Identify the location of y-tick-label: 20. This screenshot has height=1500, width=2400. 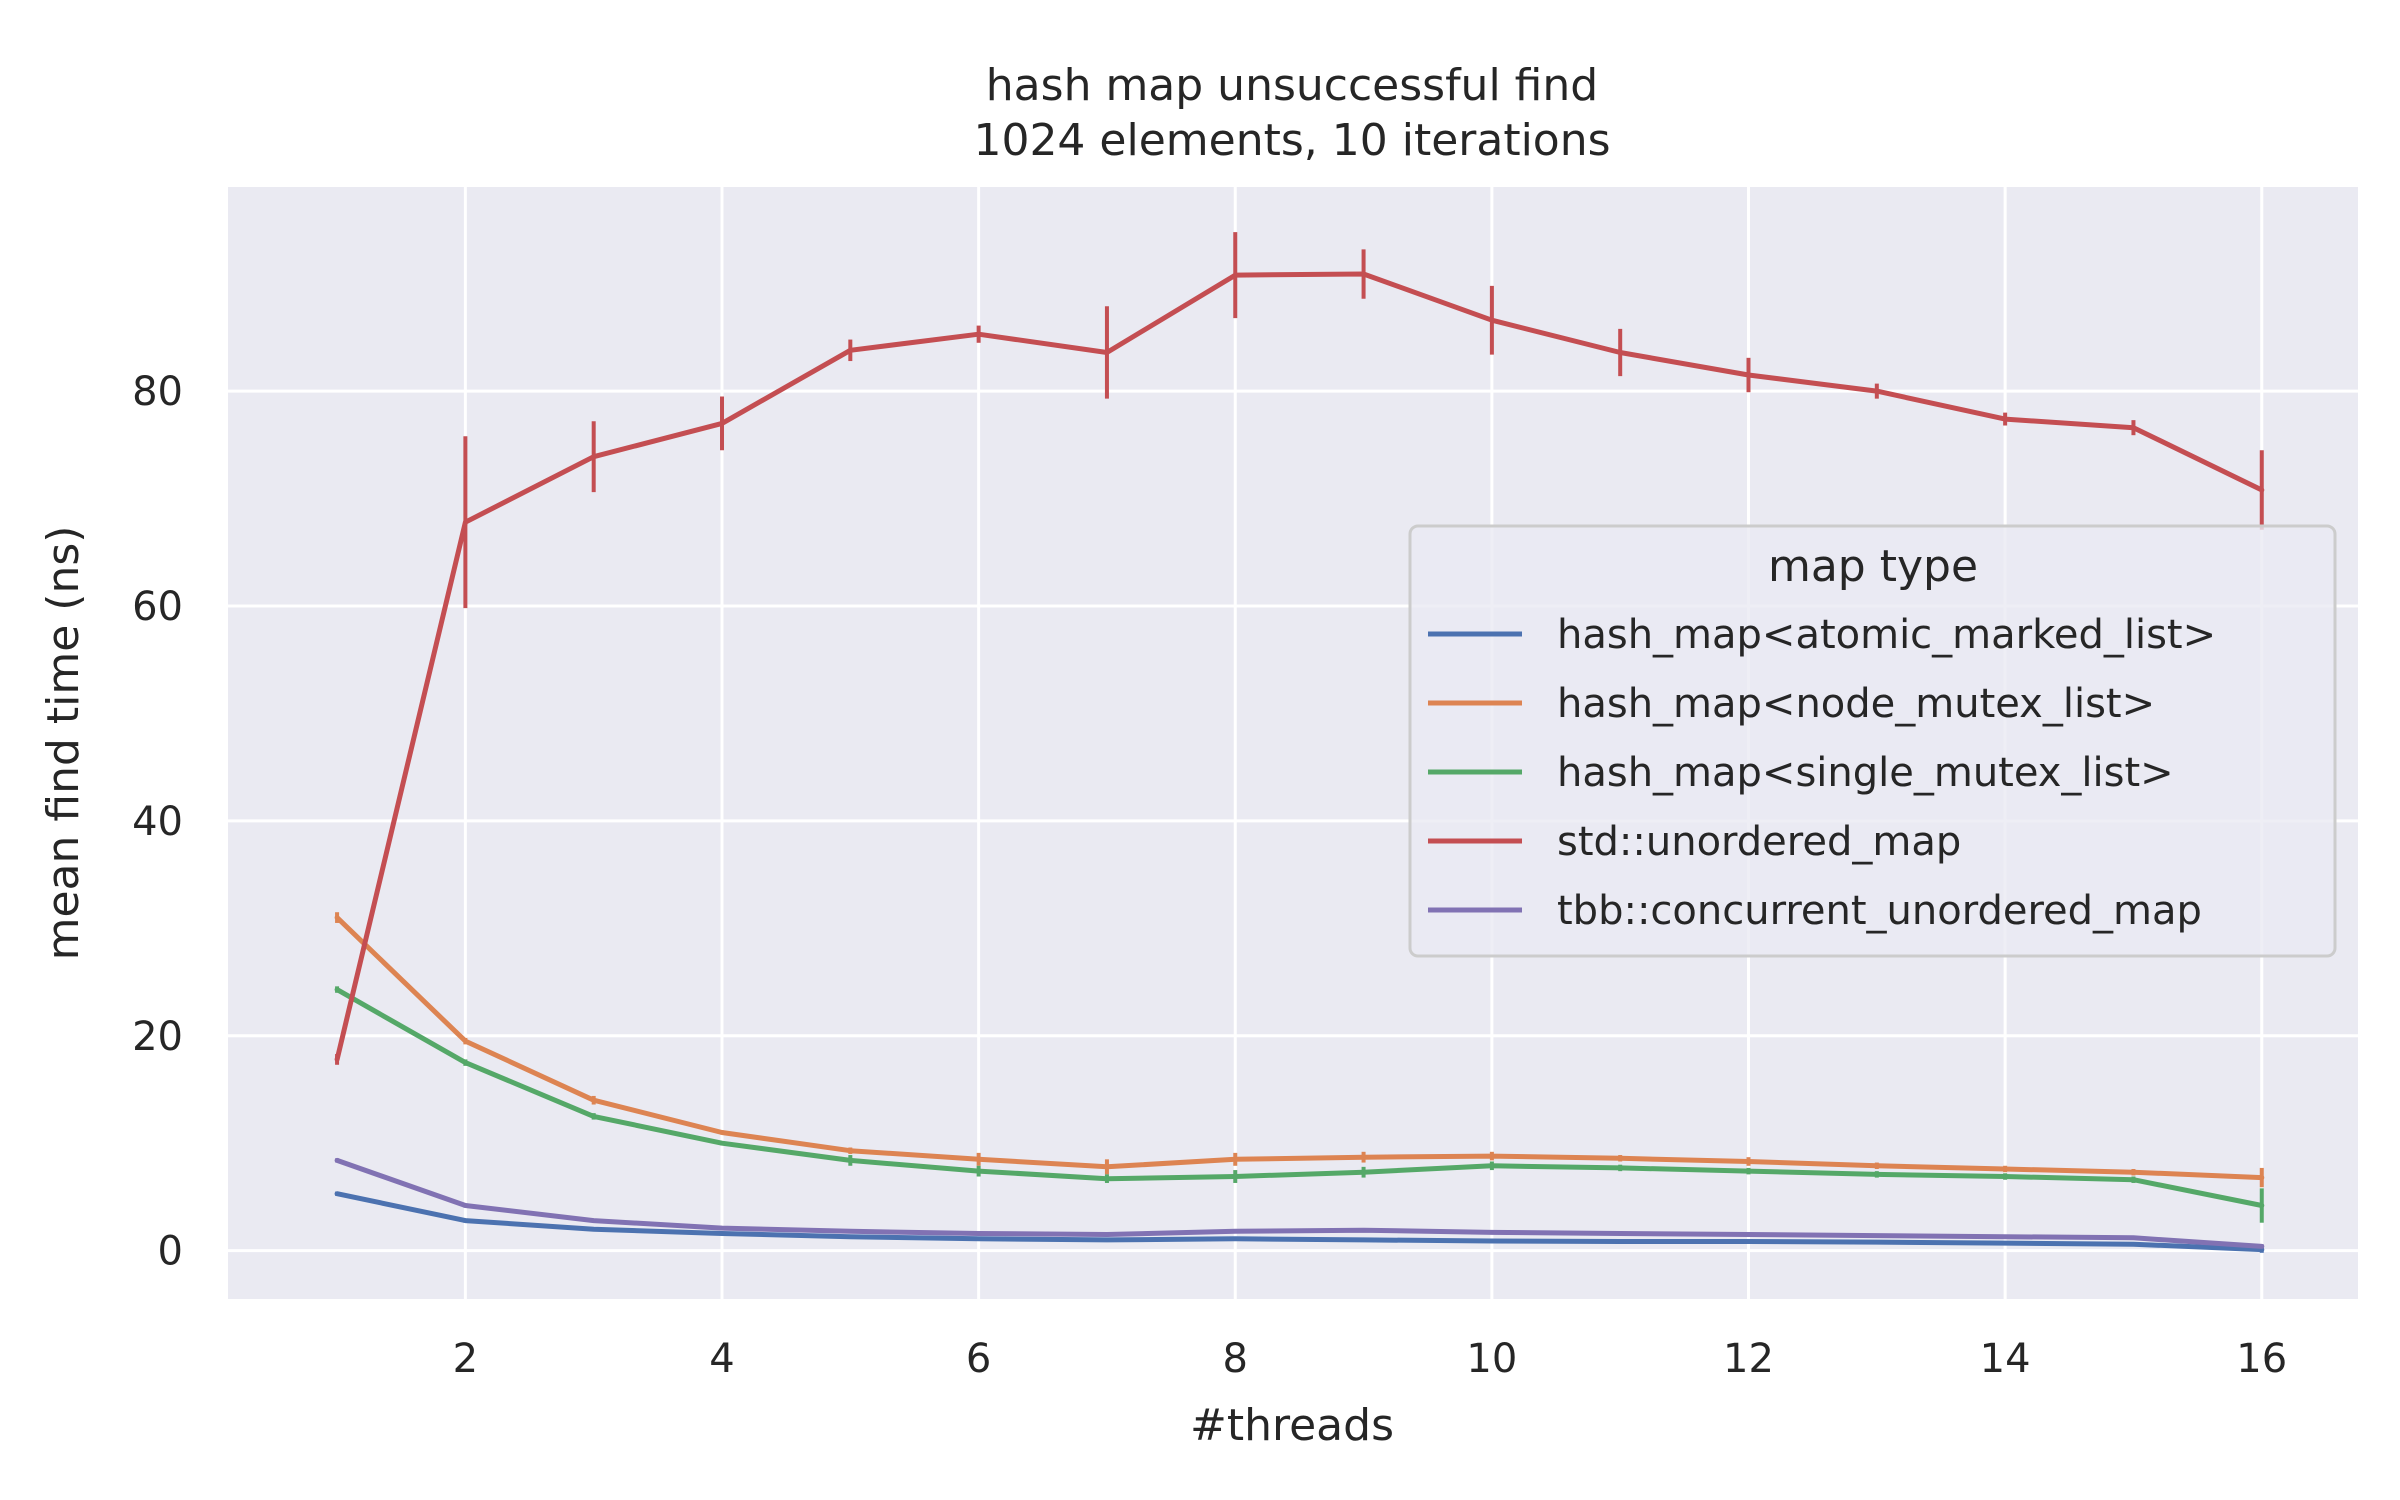
(157, 1037).